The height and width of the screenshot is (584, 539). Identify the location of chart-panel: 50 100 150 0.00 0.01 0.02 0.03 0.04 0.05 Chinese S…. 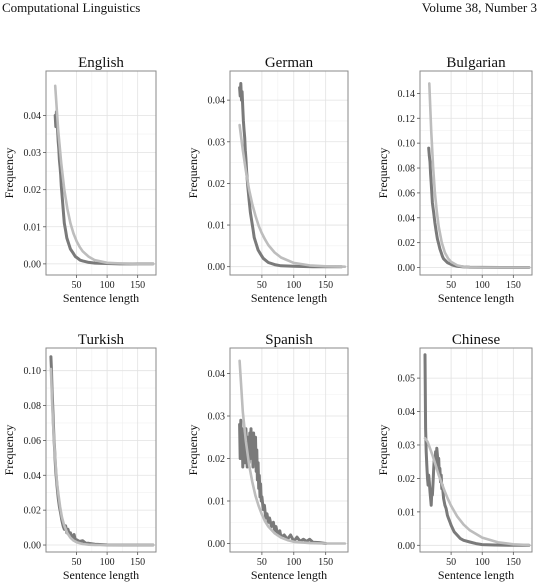
(454, 457).